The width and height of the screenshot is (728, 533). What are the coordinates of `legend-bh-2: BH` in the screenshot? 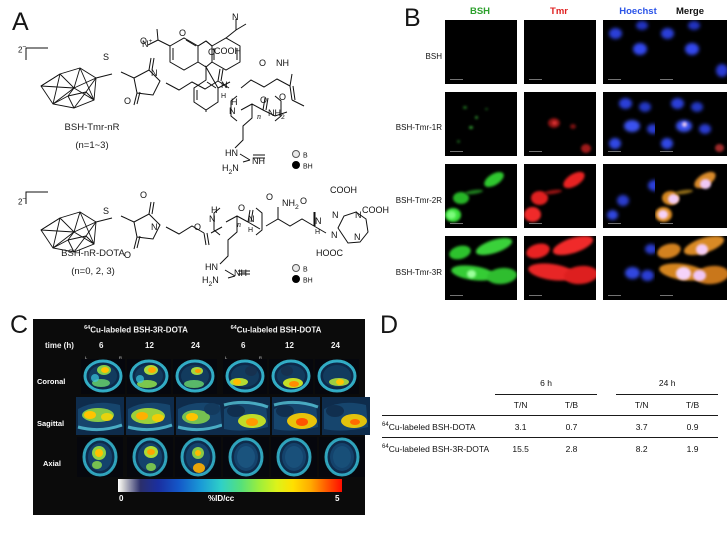 It's located at (302, 280).